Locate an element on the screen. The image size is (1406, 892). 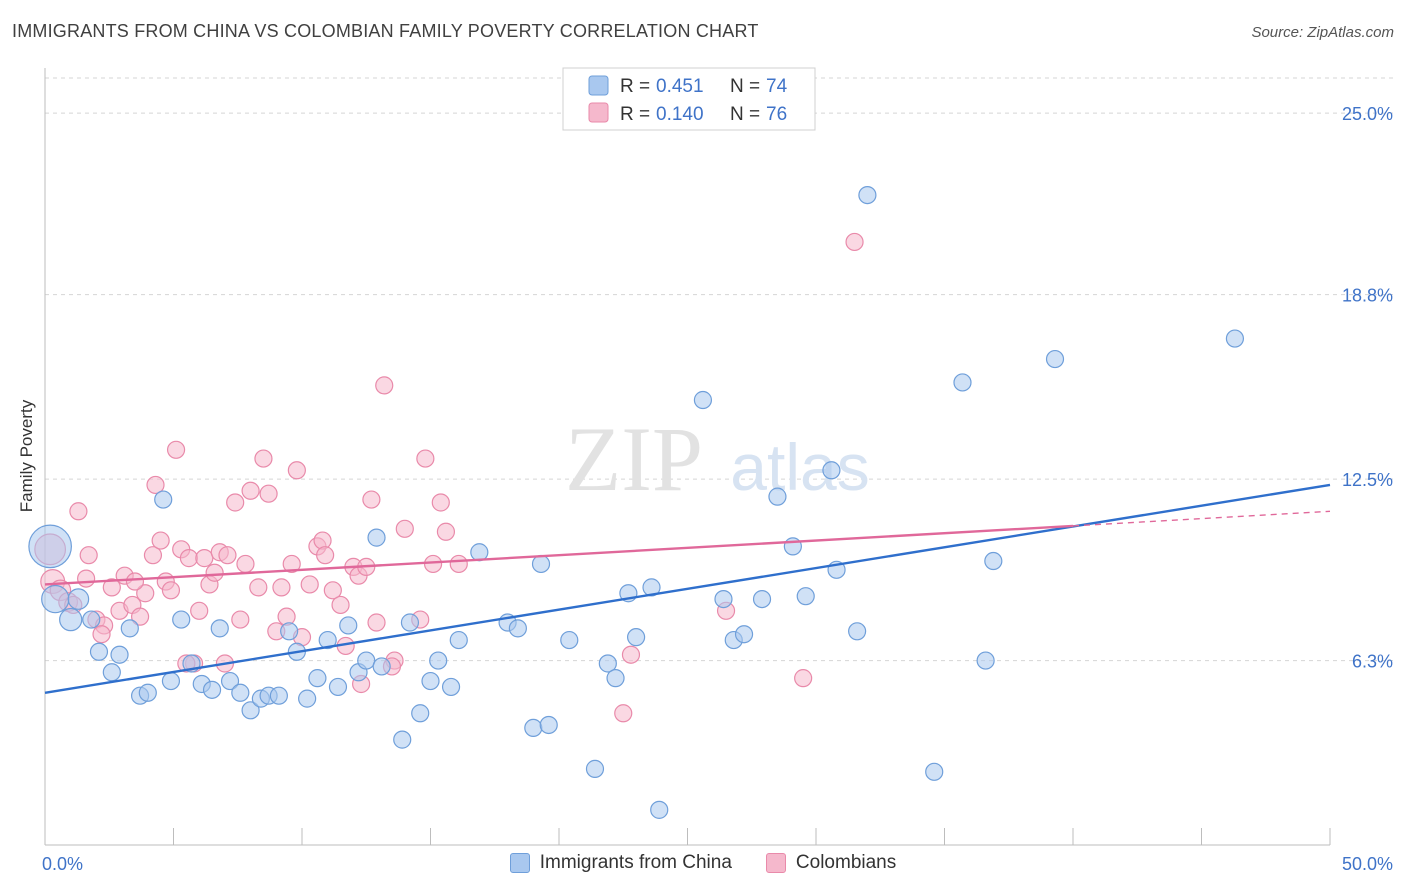
bottom-legend-colombians: Colombians is located at coordinates (830, 863).